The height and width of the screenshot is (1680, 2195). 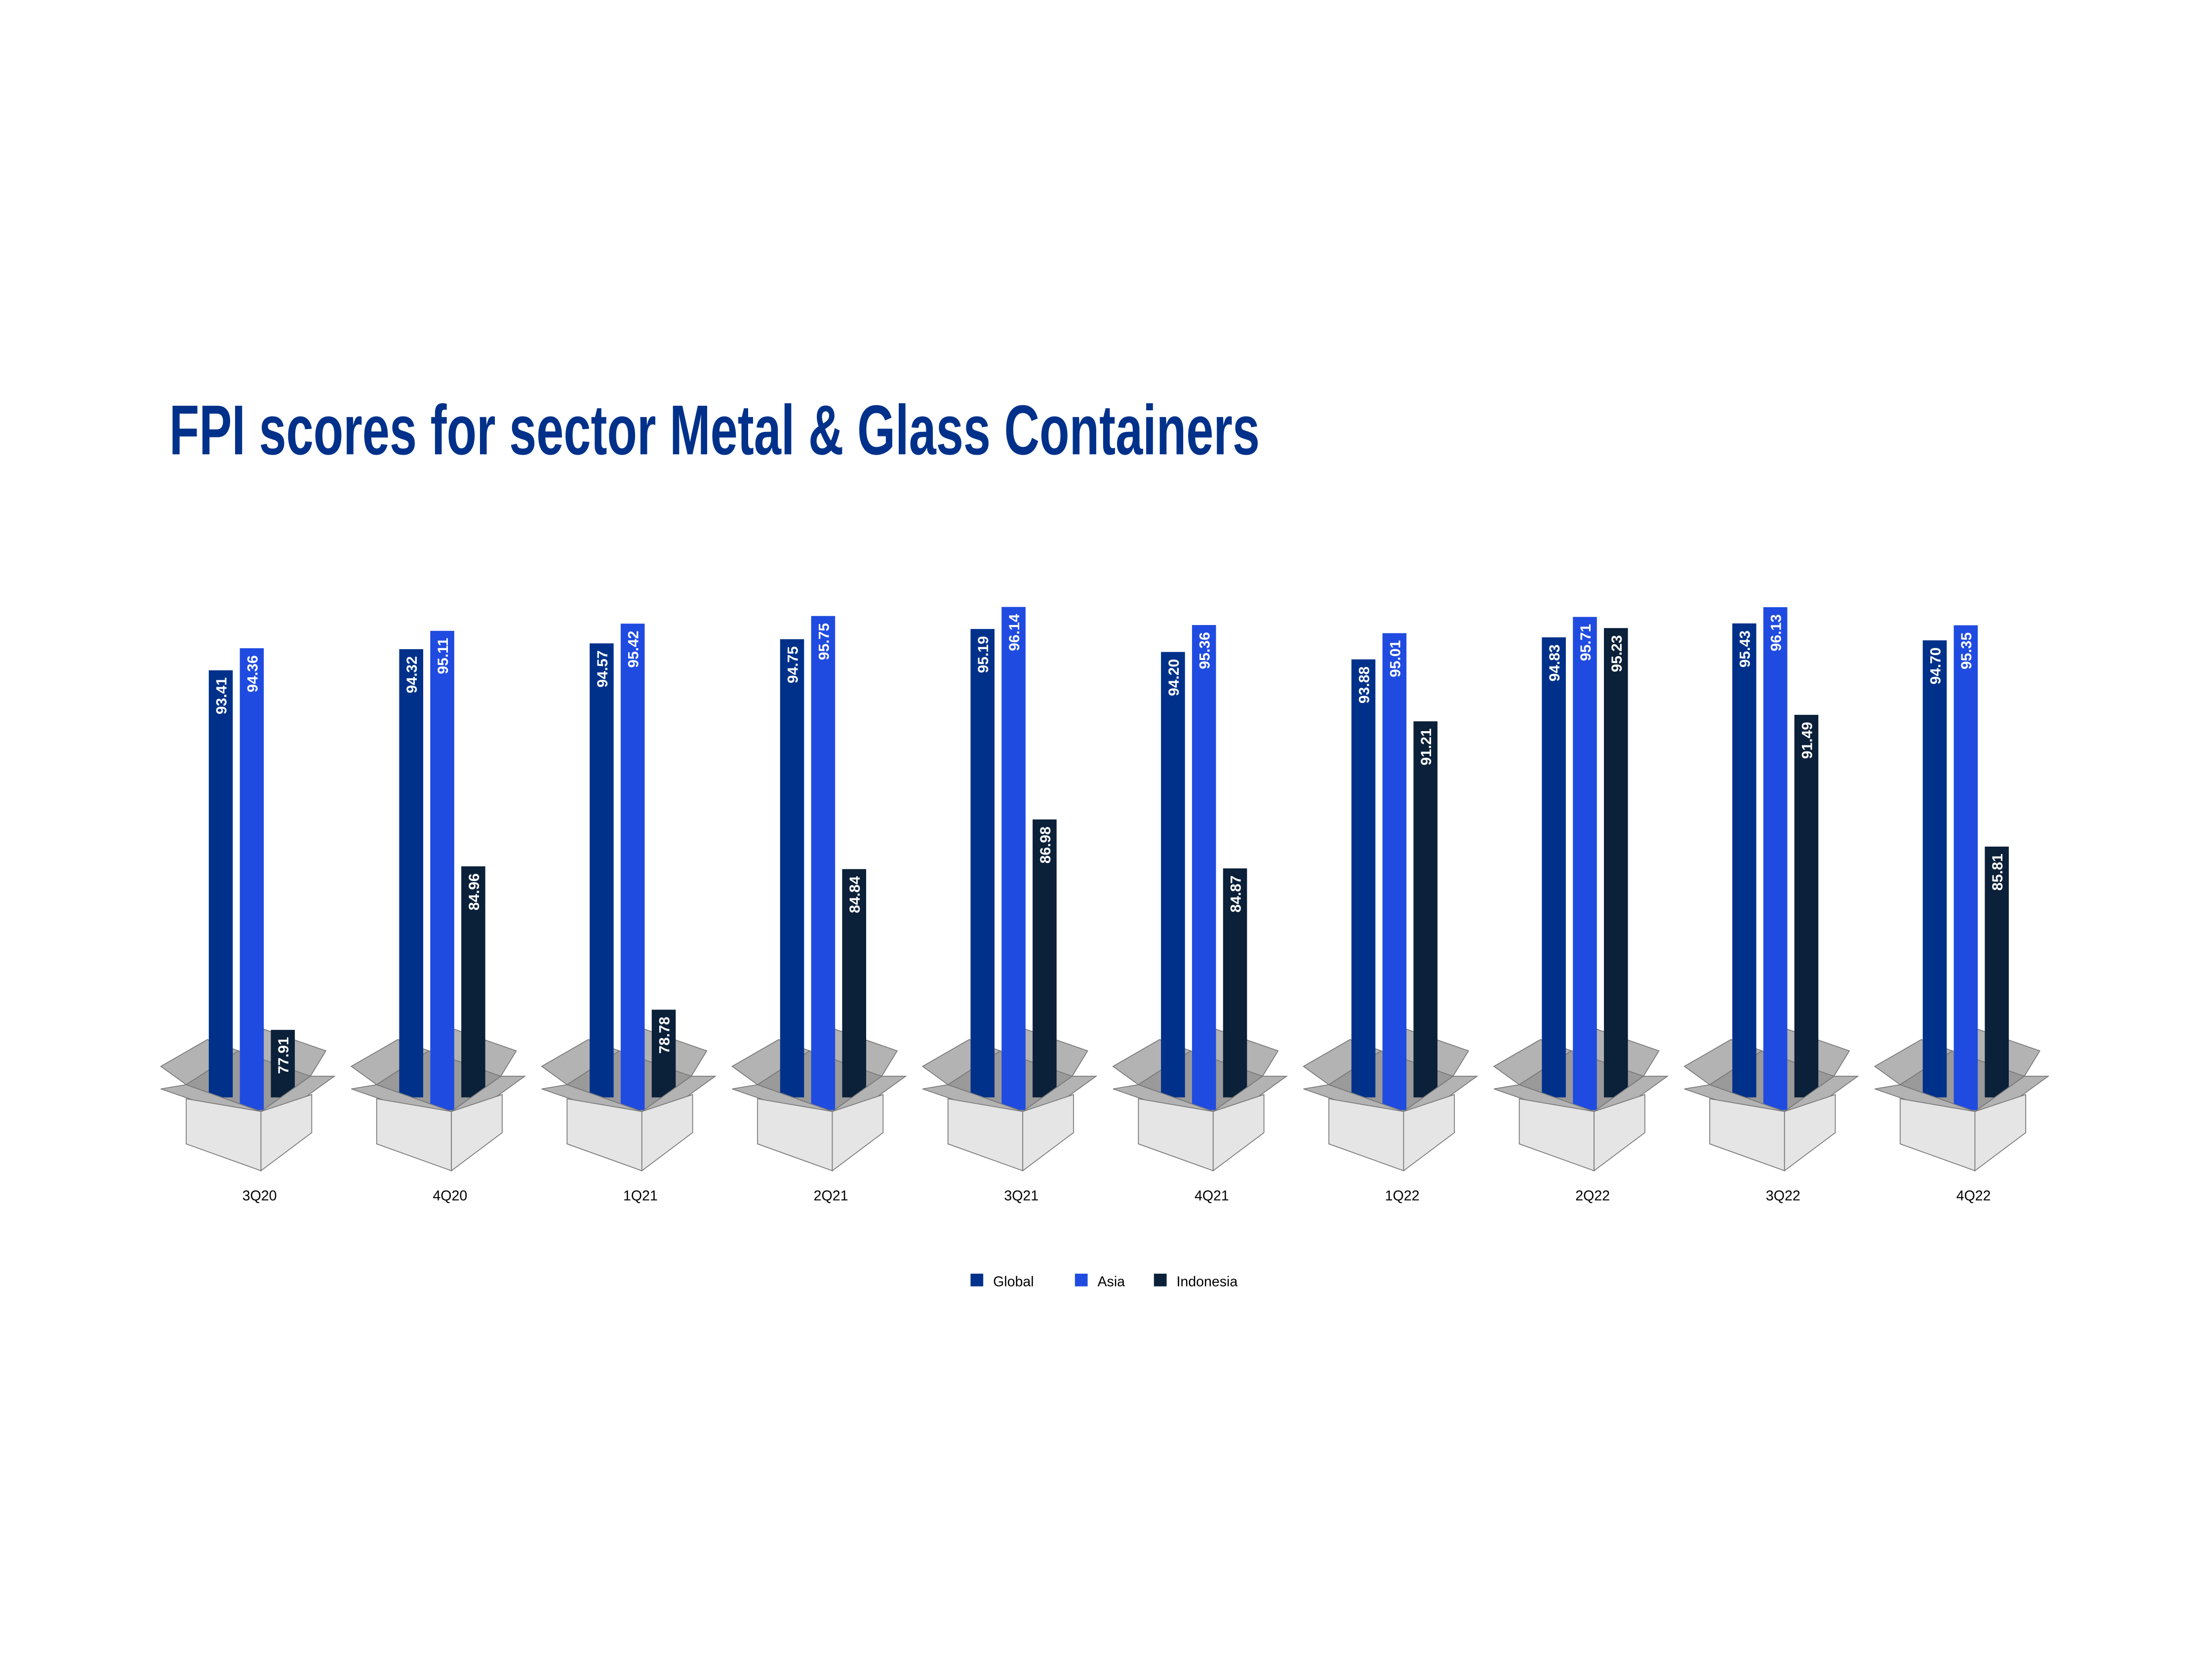 I want to click on data-label-asia-2Q22: 95.71, so click(x=1586, y=642).